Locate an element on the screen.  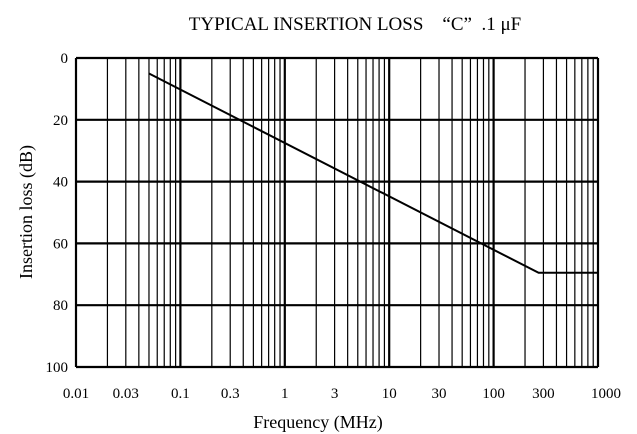
y-tick-label: 80 is located at coordinates (60, 306).